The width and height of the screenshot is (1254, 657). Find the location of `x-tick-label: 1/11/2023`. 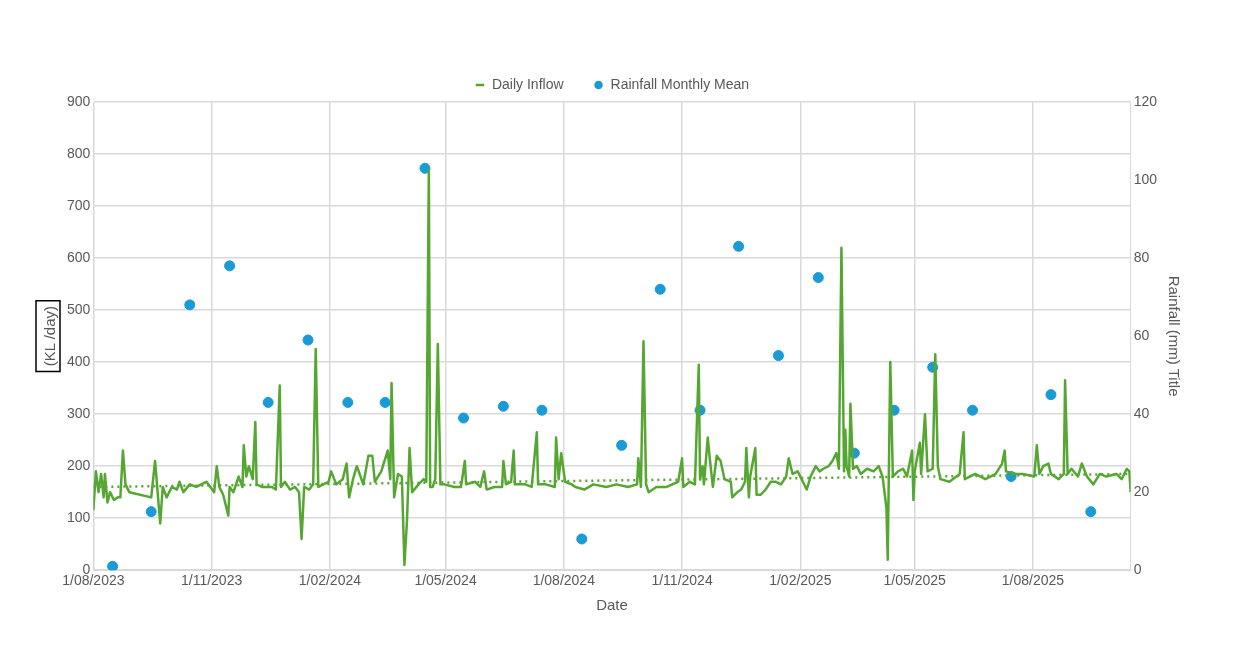

x-tick-label: 1/11/2023 is located at coordinates (211, 580).